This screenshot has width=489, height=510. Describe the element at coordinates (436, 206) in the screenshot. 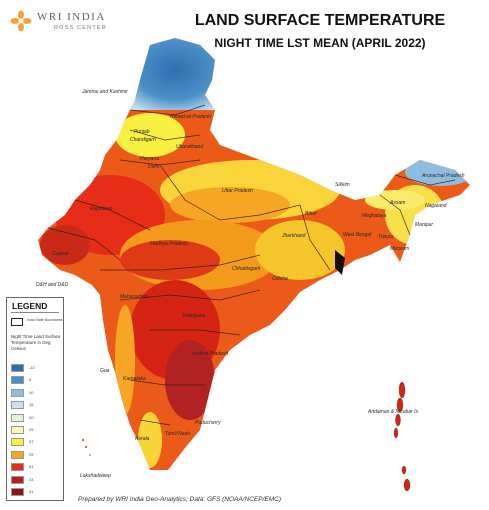

I see `label-nagaland: Nagaland` at that location.